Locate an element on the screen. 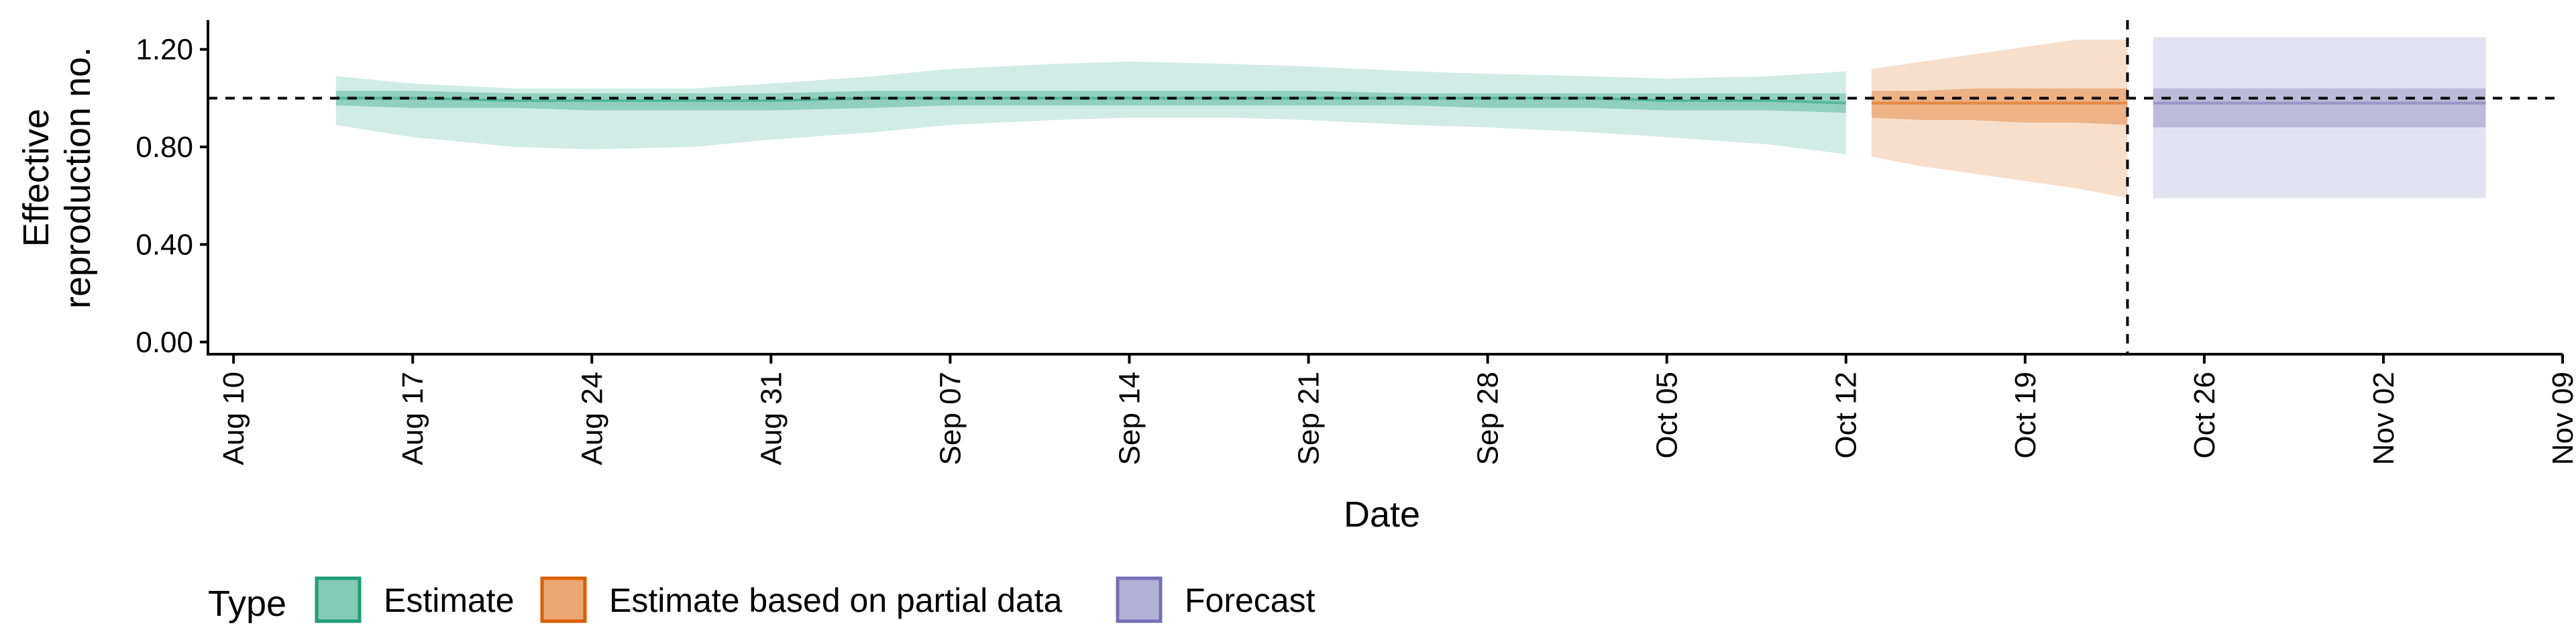  y-tick-label: 0.40 is located at coordinates (164, 244).